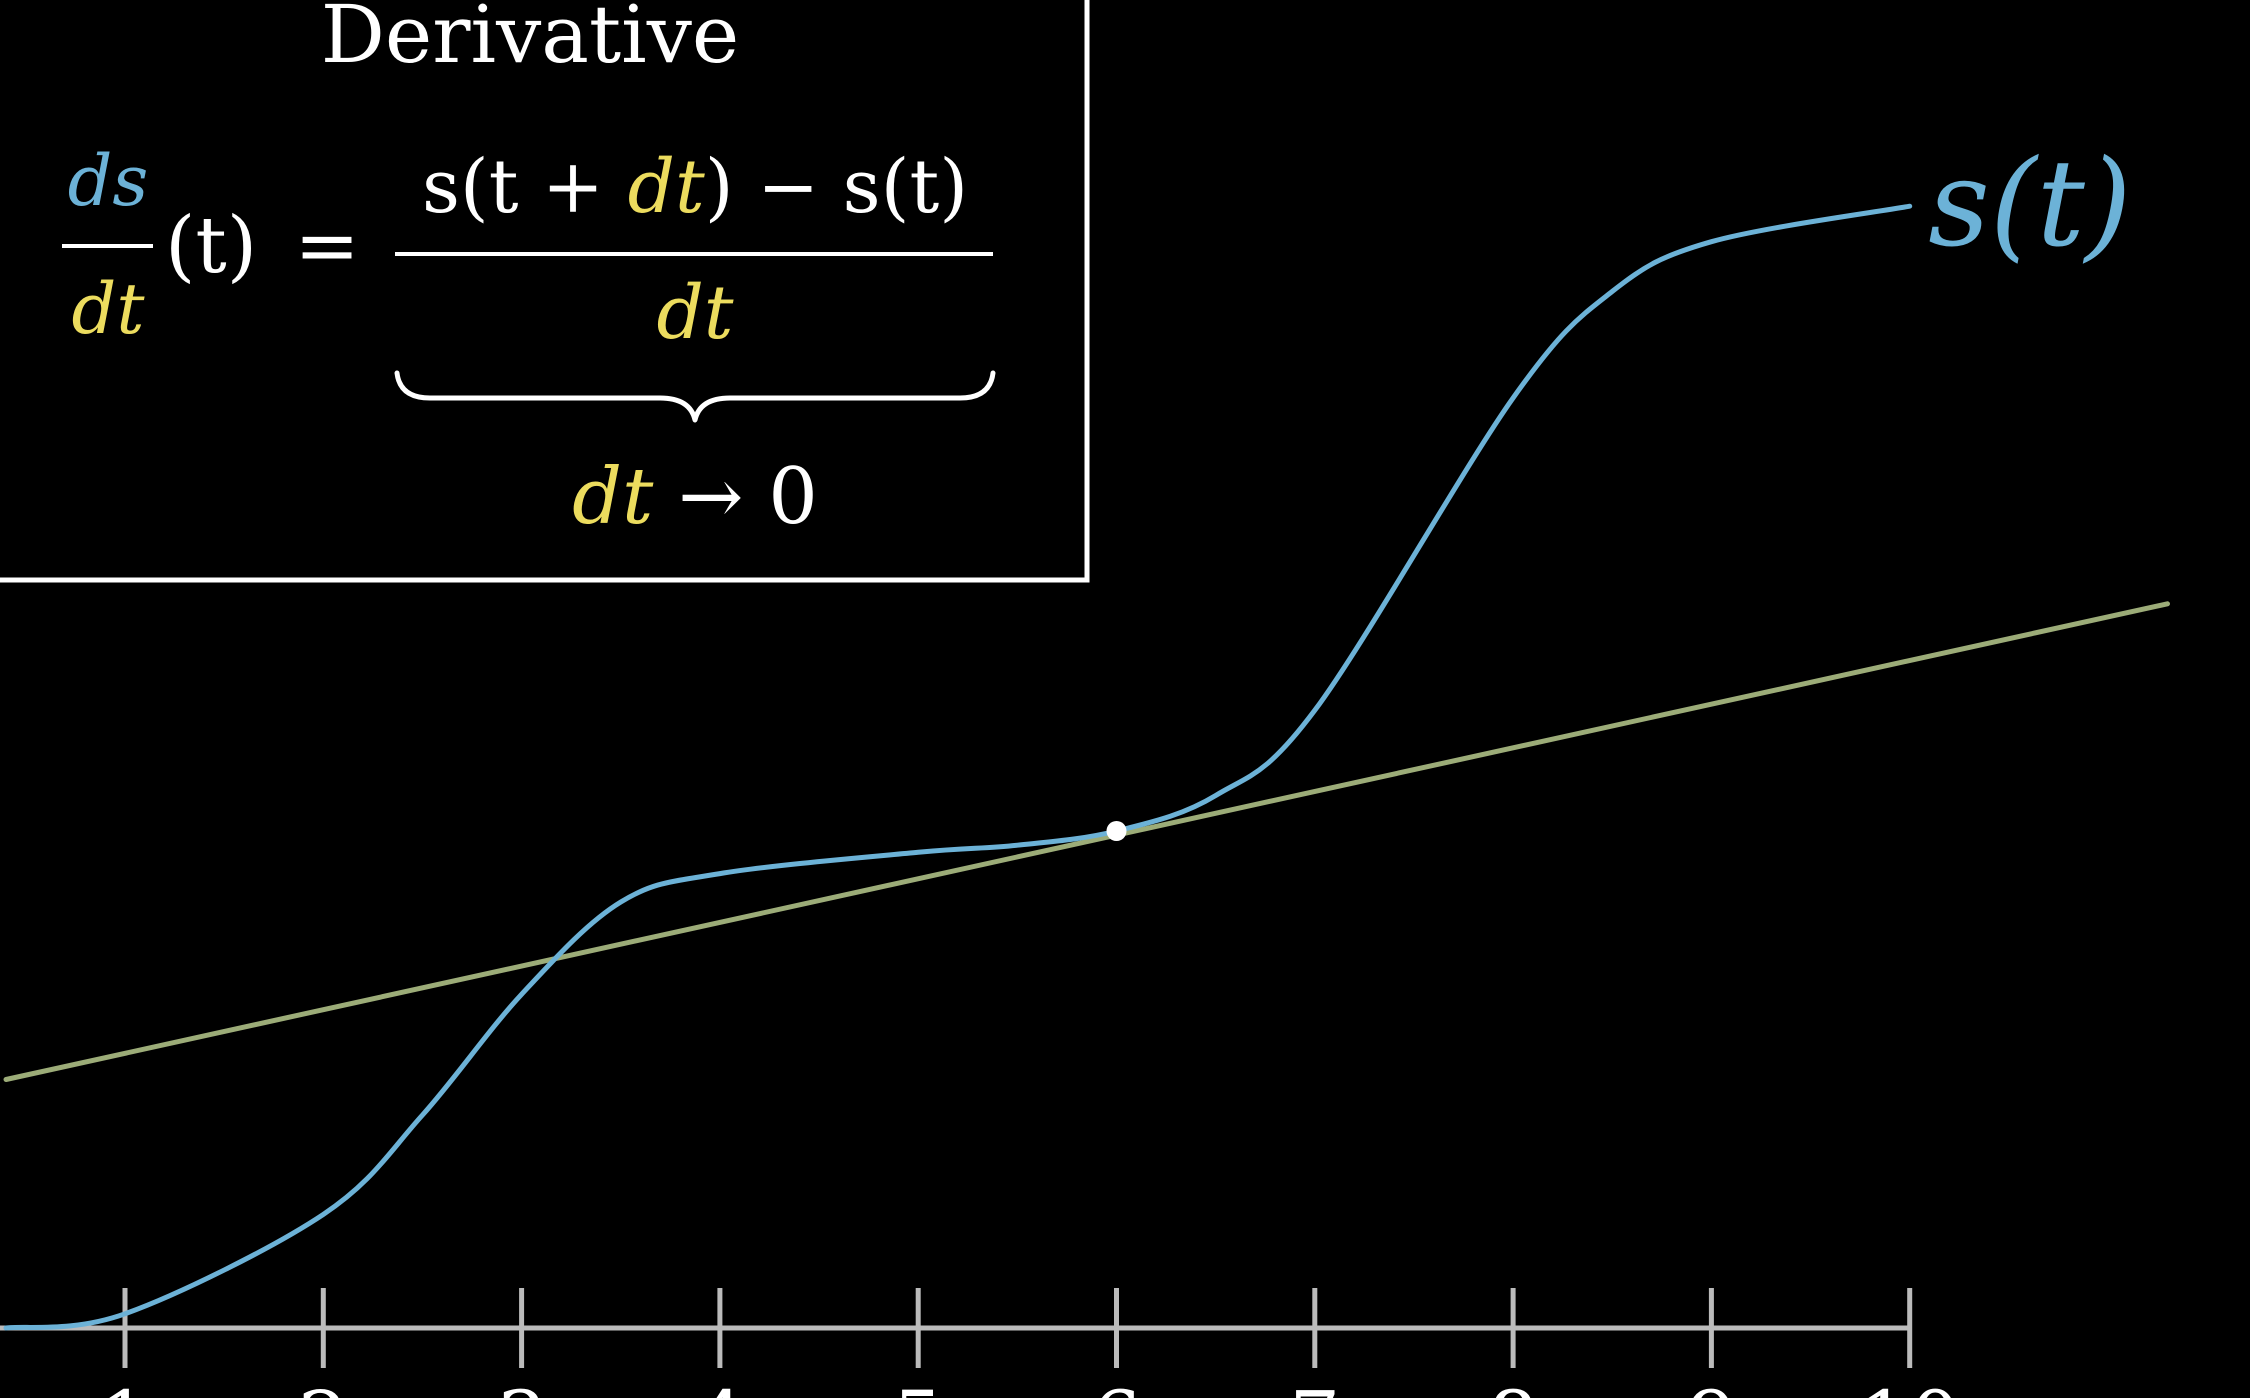  What do you see at coordinates (1116, 1386) in the screenshot?
I see `axis-tick-label: 6` at bounding box center [1116, 1386].